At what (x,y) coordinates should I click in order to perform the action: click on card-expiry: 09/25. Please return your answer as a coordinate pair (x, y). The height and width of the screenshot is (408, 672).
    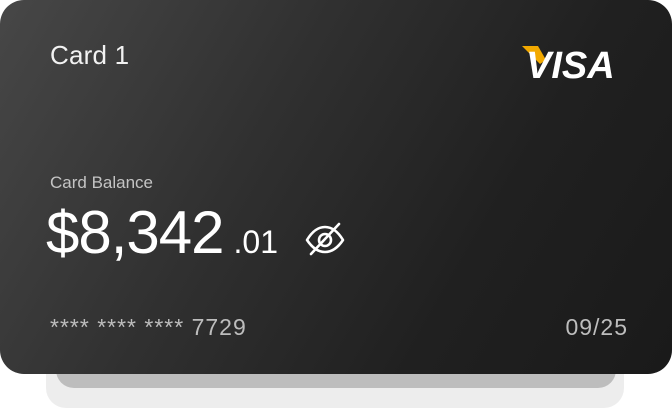
    Looking at the image, I should click on (596, 327).